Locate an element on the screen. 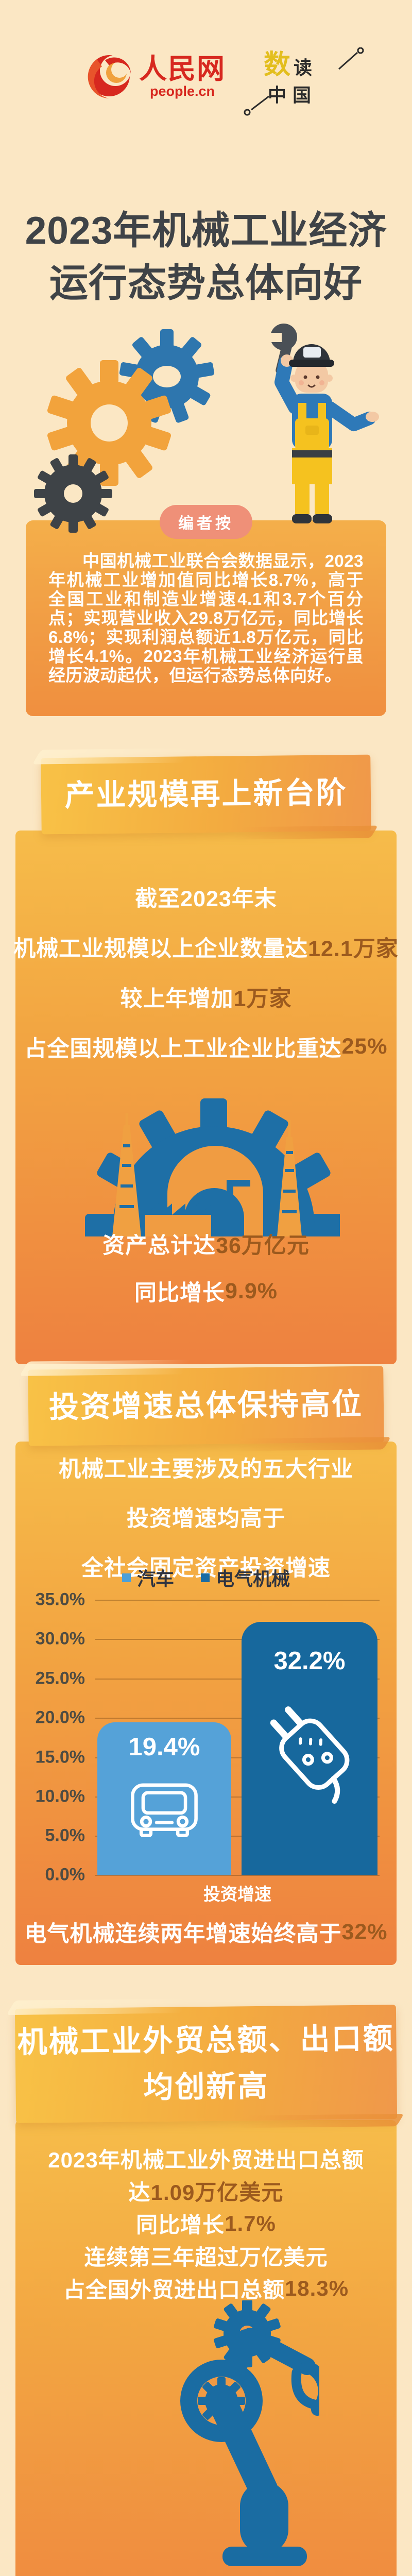 The width and height of the screenshot is (412, 2576). y-gridline: 0.0% is located at coordinates (213, 1875).